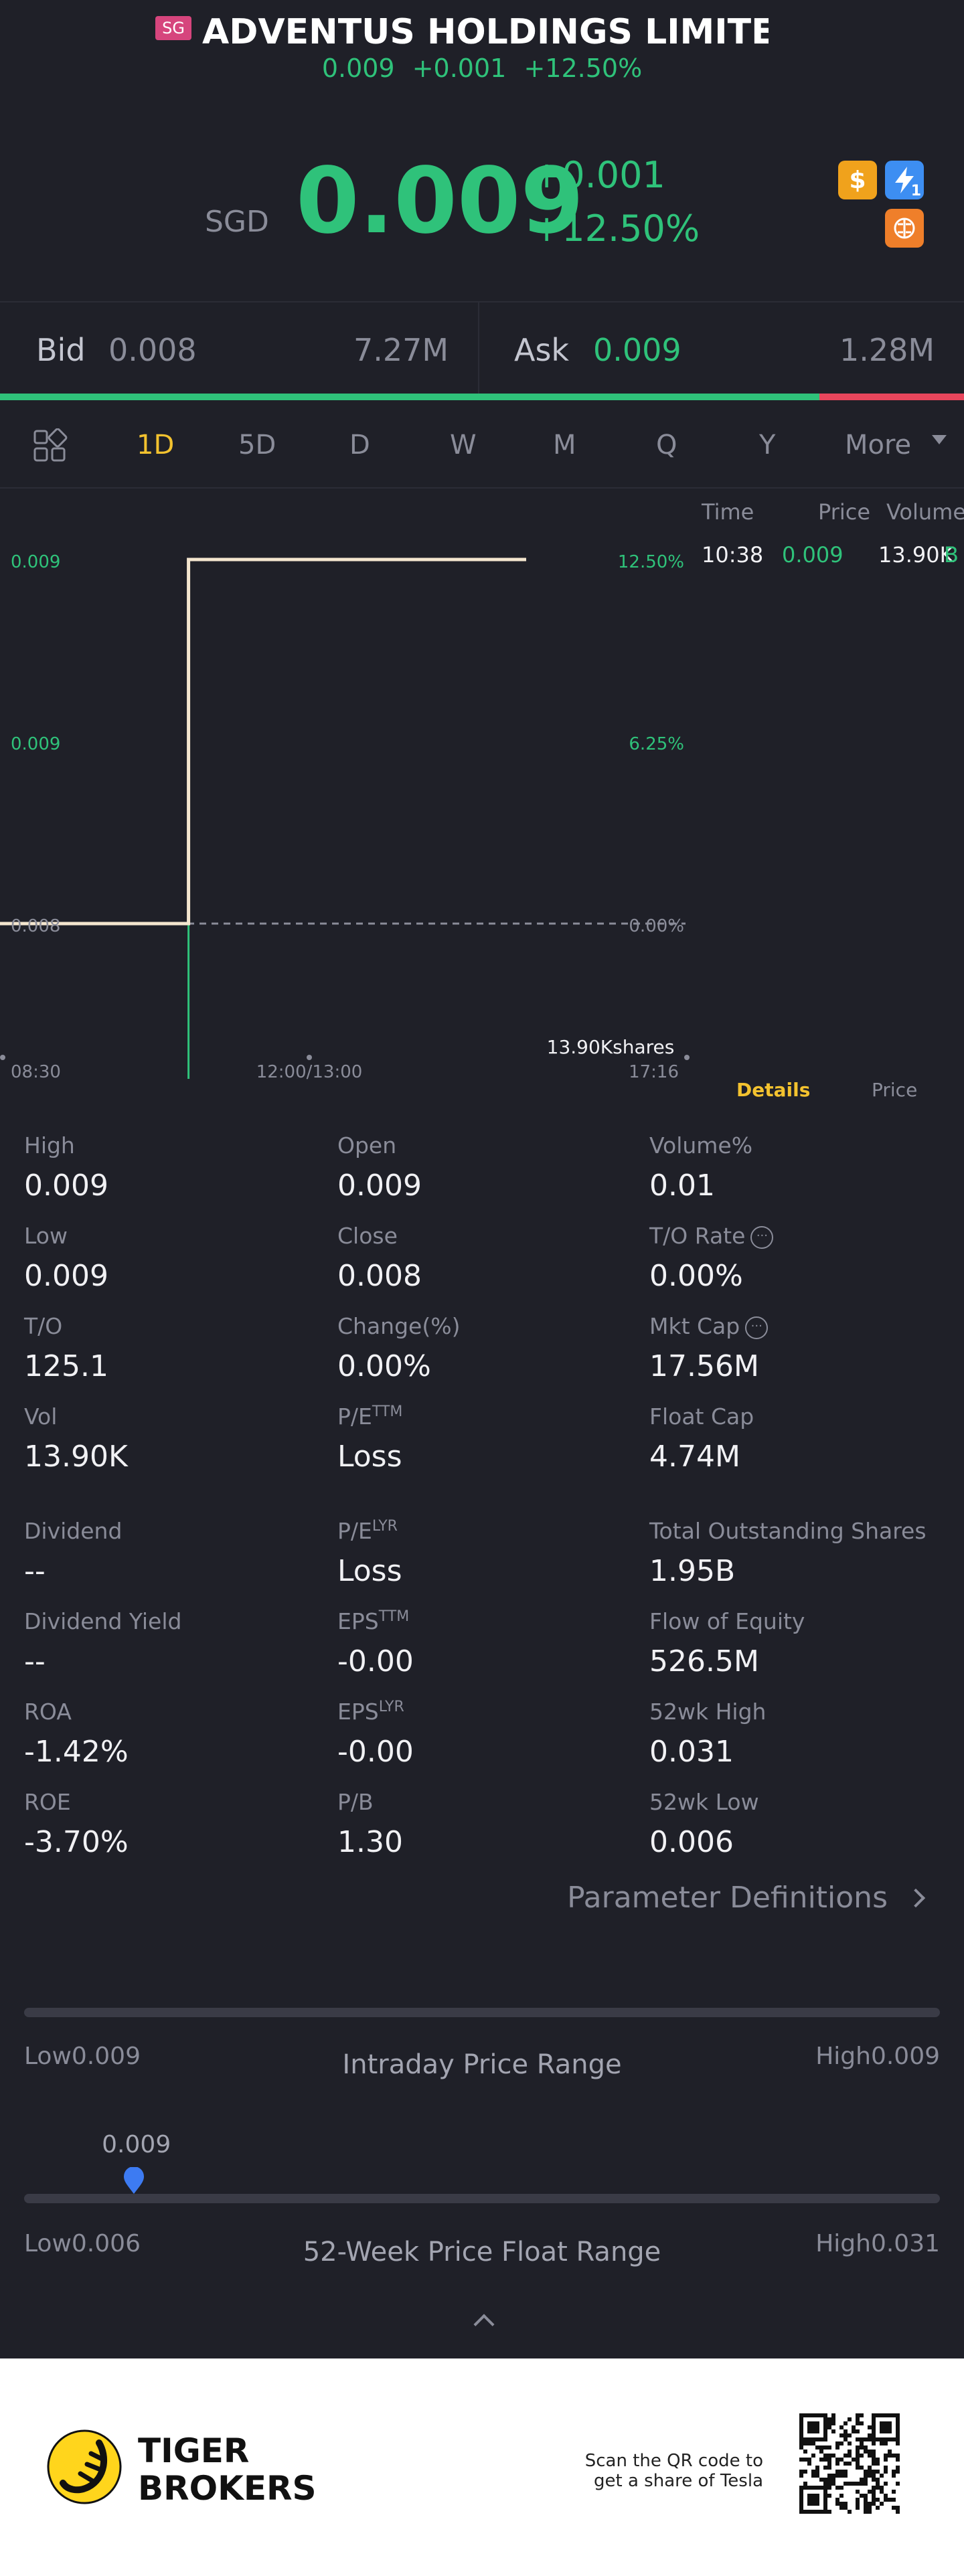 The height and width of the screenshot is (2576, 964). I want to click on lightning-icon: 1, so click(904, 180).